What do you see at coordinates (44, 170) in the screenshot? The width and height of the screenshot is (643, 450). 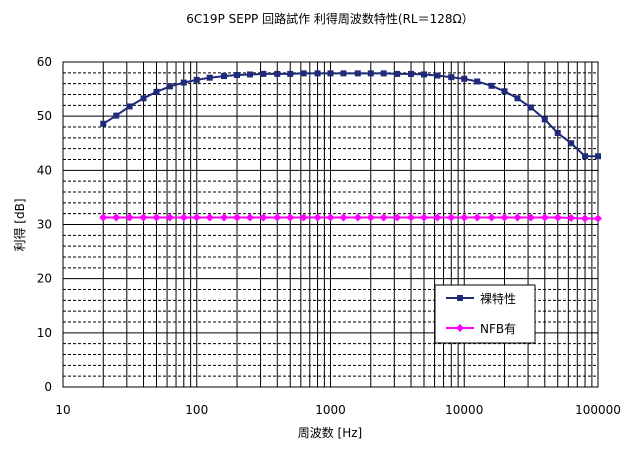 I see `y-tick-label: 40` at bounding box center [44, 170].